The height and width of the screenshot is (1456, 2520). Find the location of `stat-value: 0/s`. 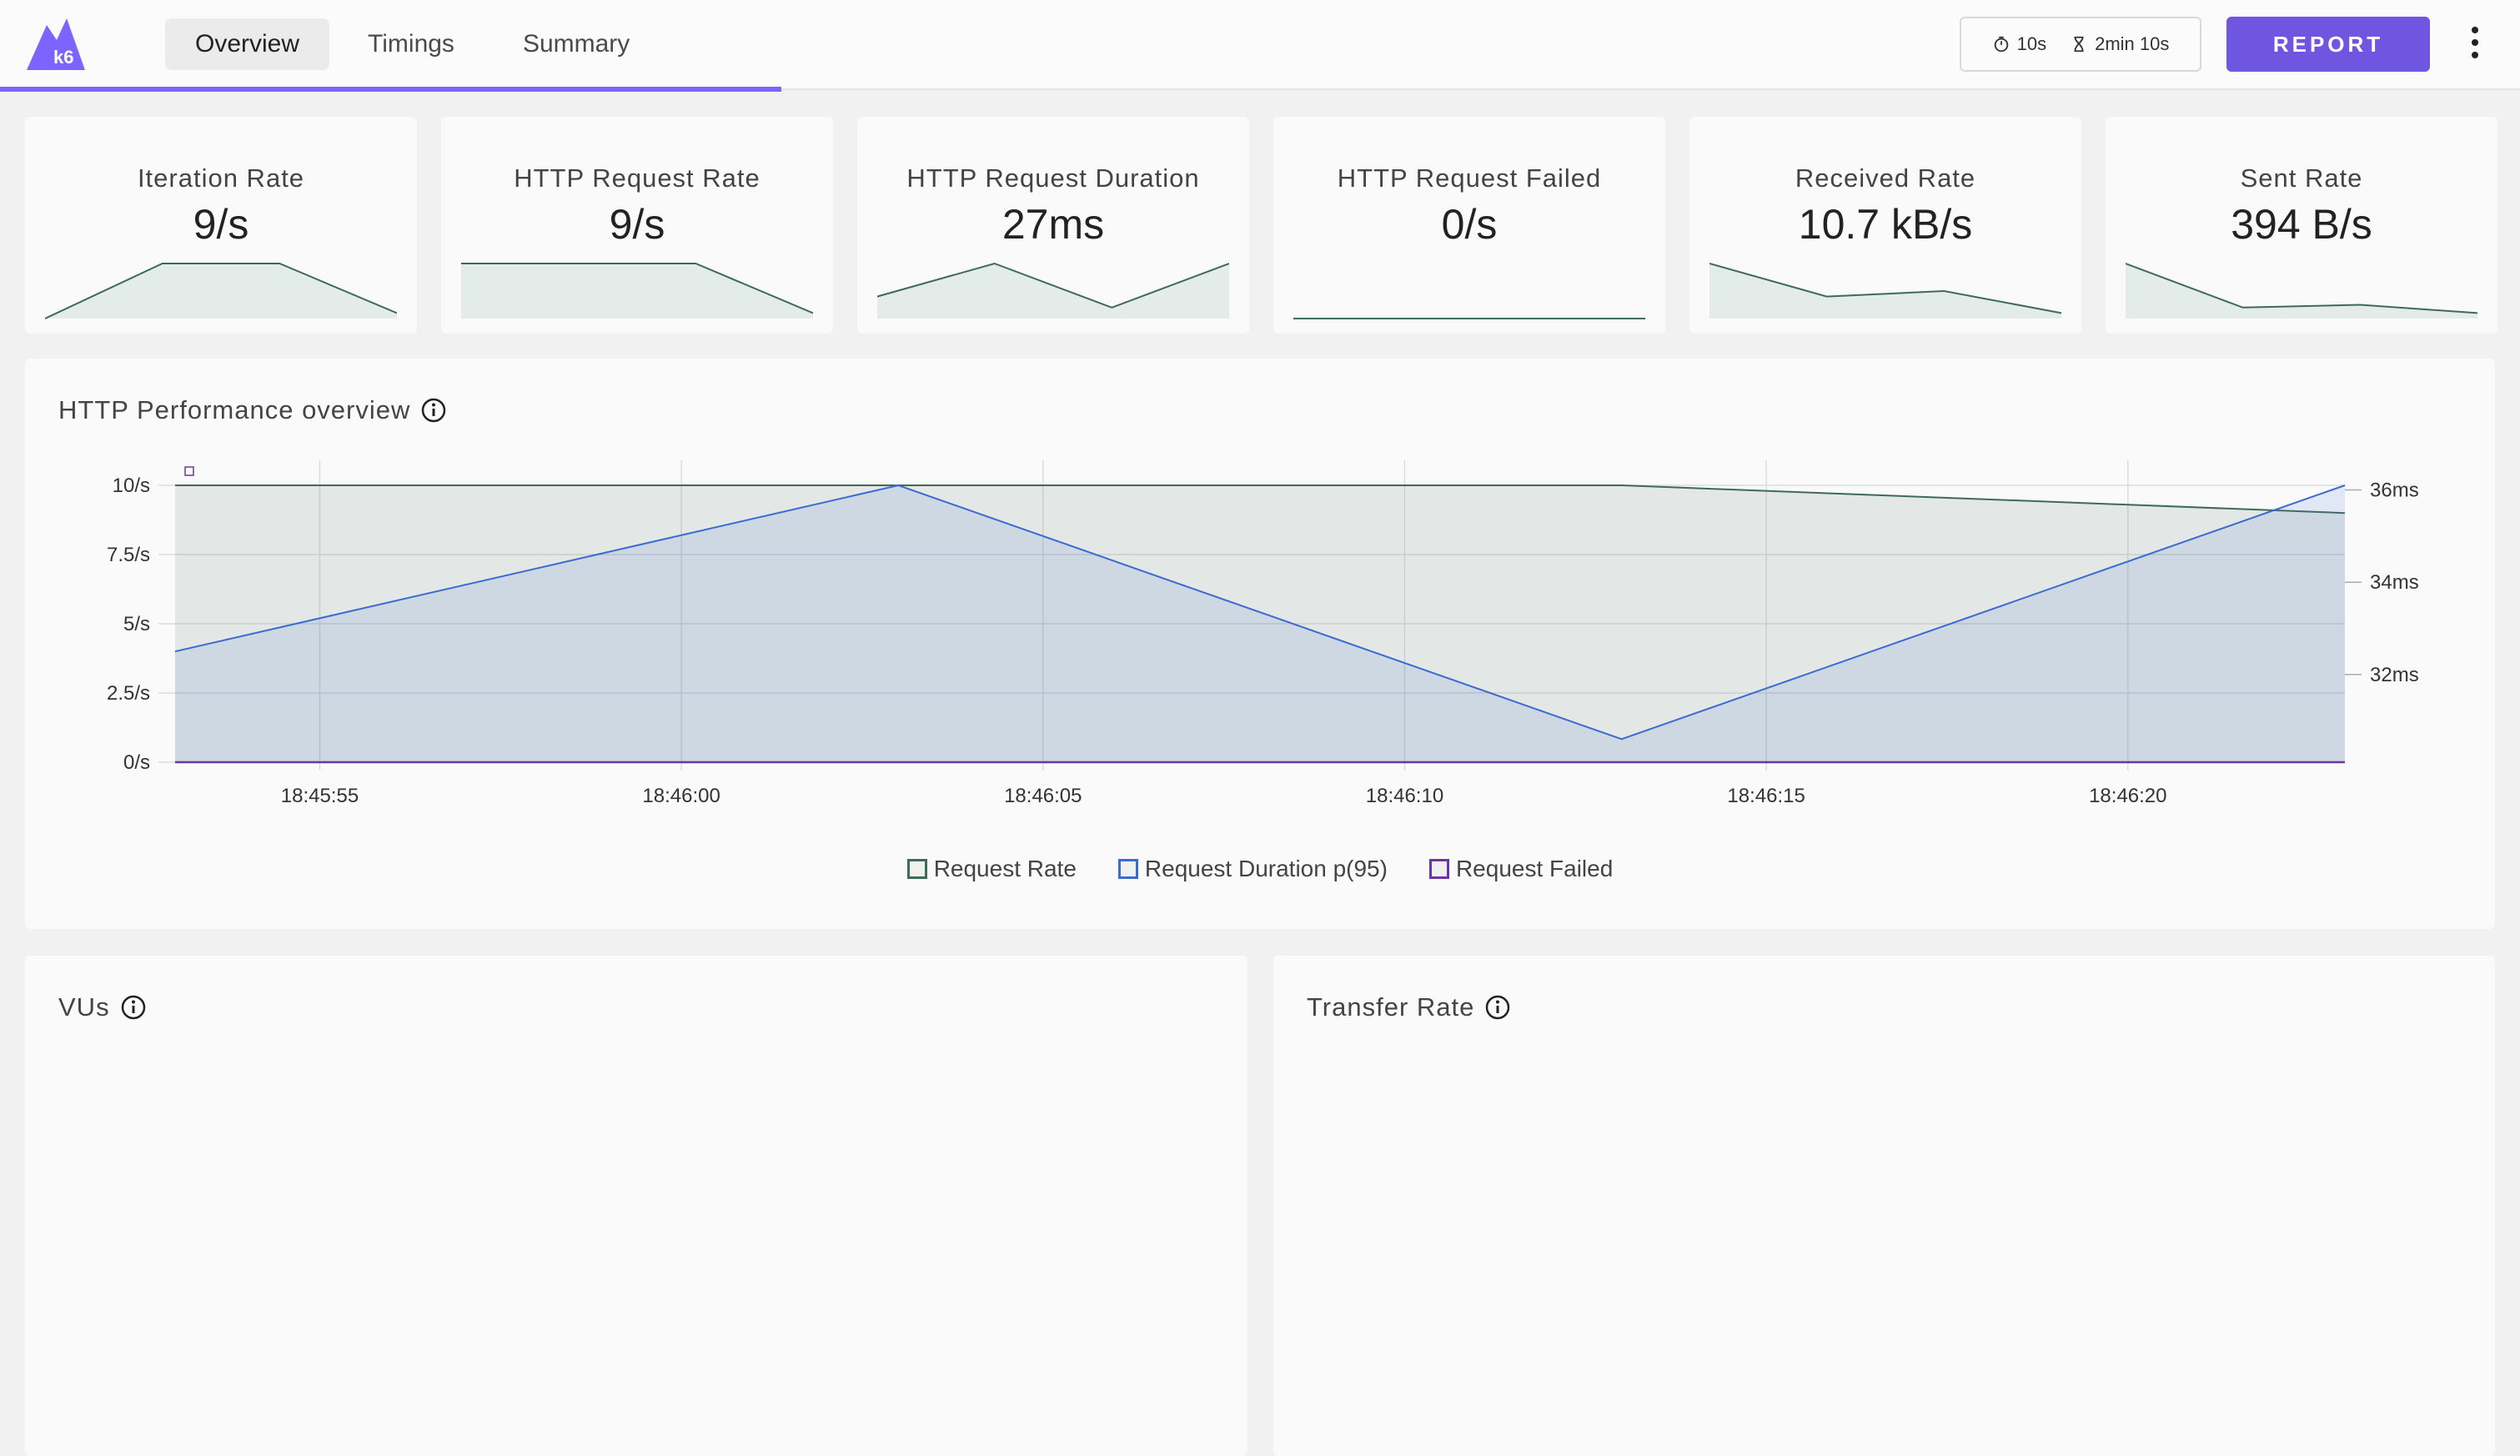

stat-value: 0/s is located at coordinates (1469, 224).